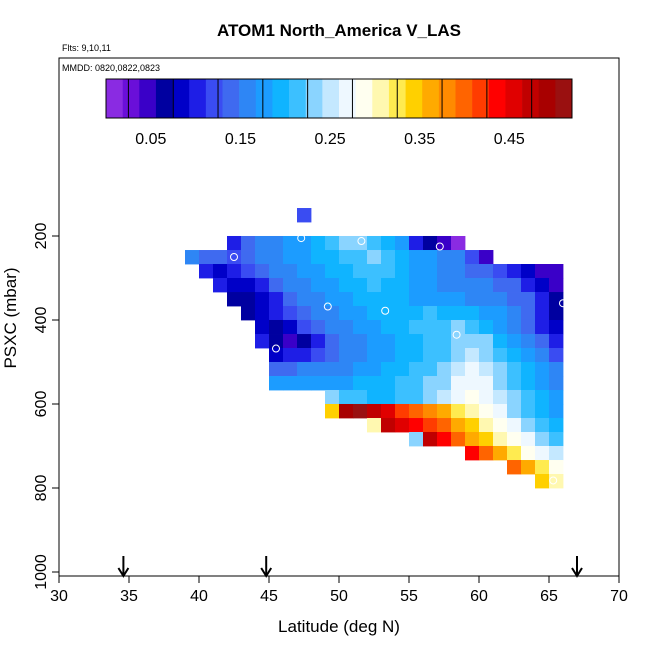  What do you see at coordinates (41, 236) in the screenshot?
I see `y-tick-label: 200` at bounding box center [41, 236].